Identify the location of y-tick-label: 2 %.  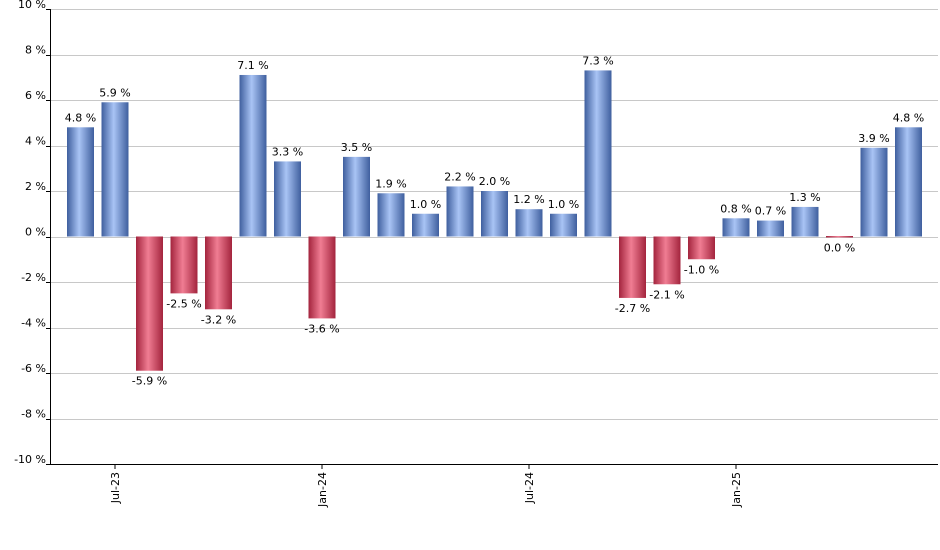
(35, 186).